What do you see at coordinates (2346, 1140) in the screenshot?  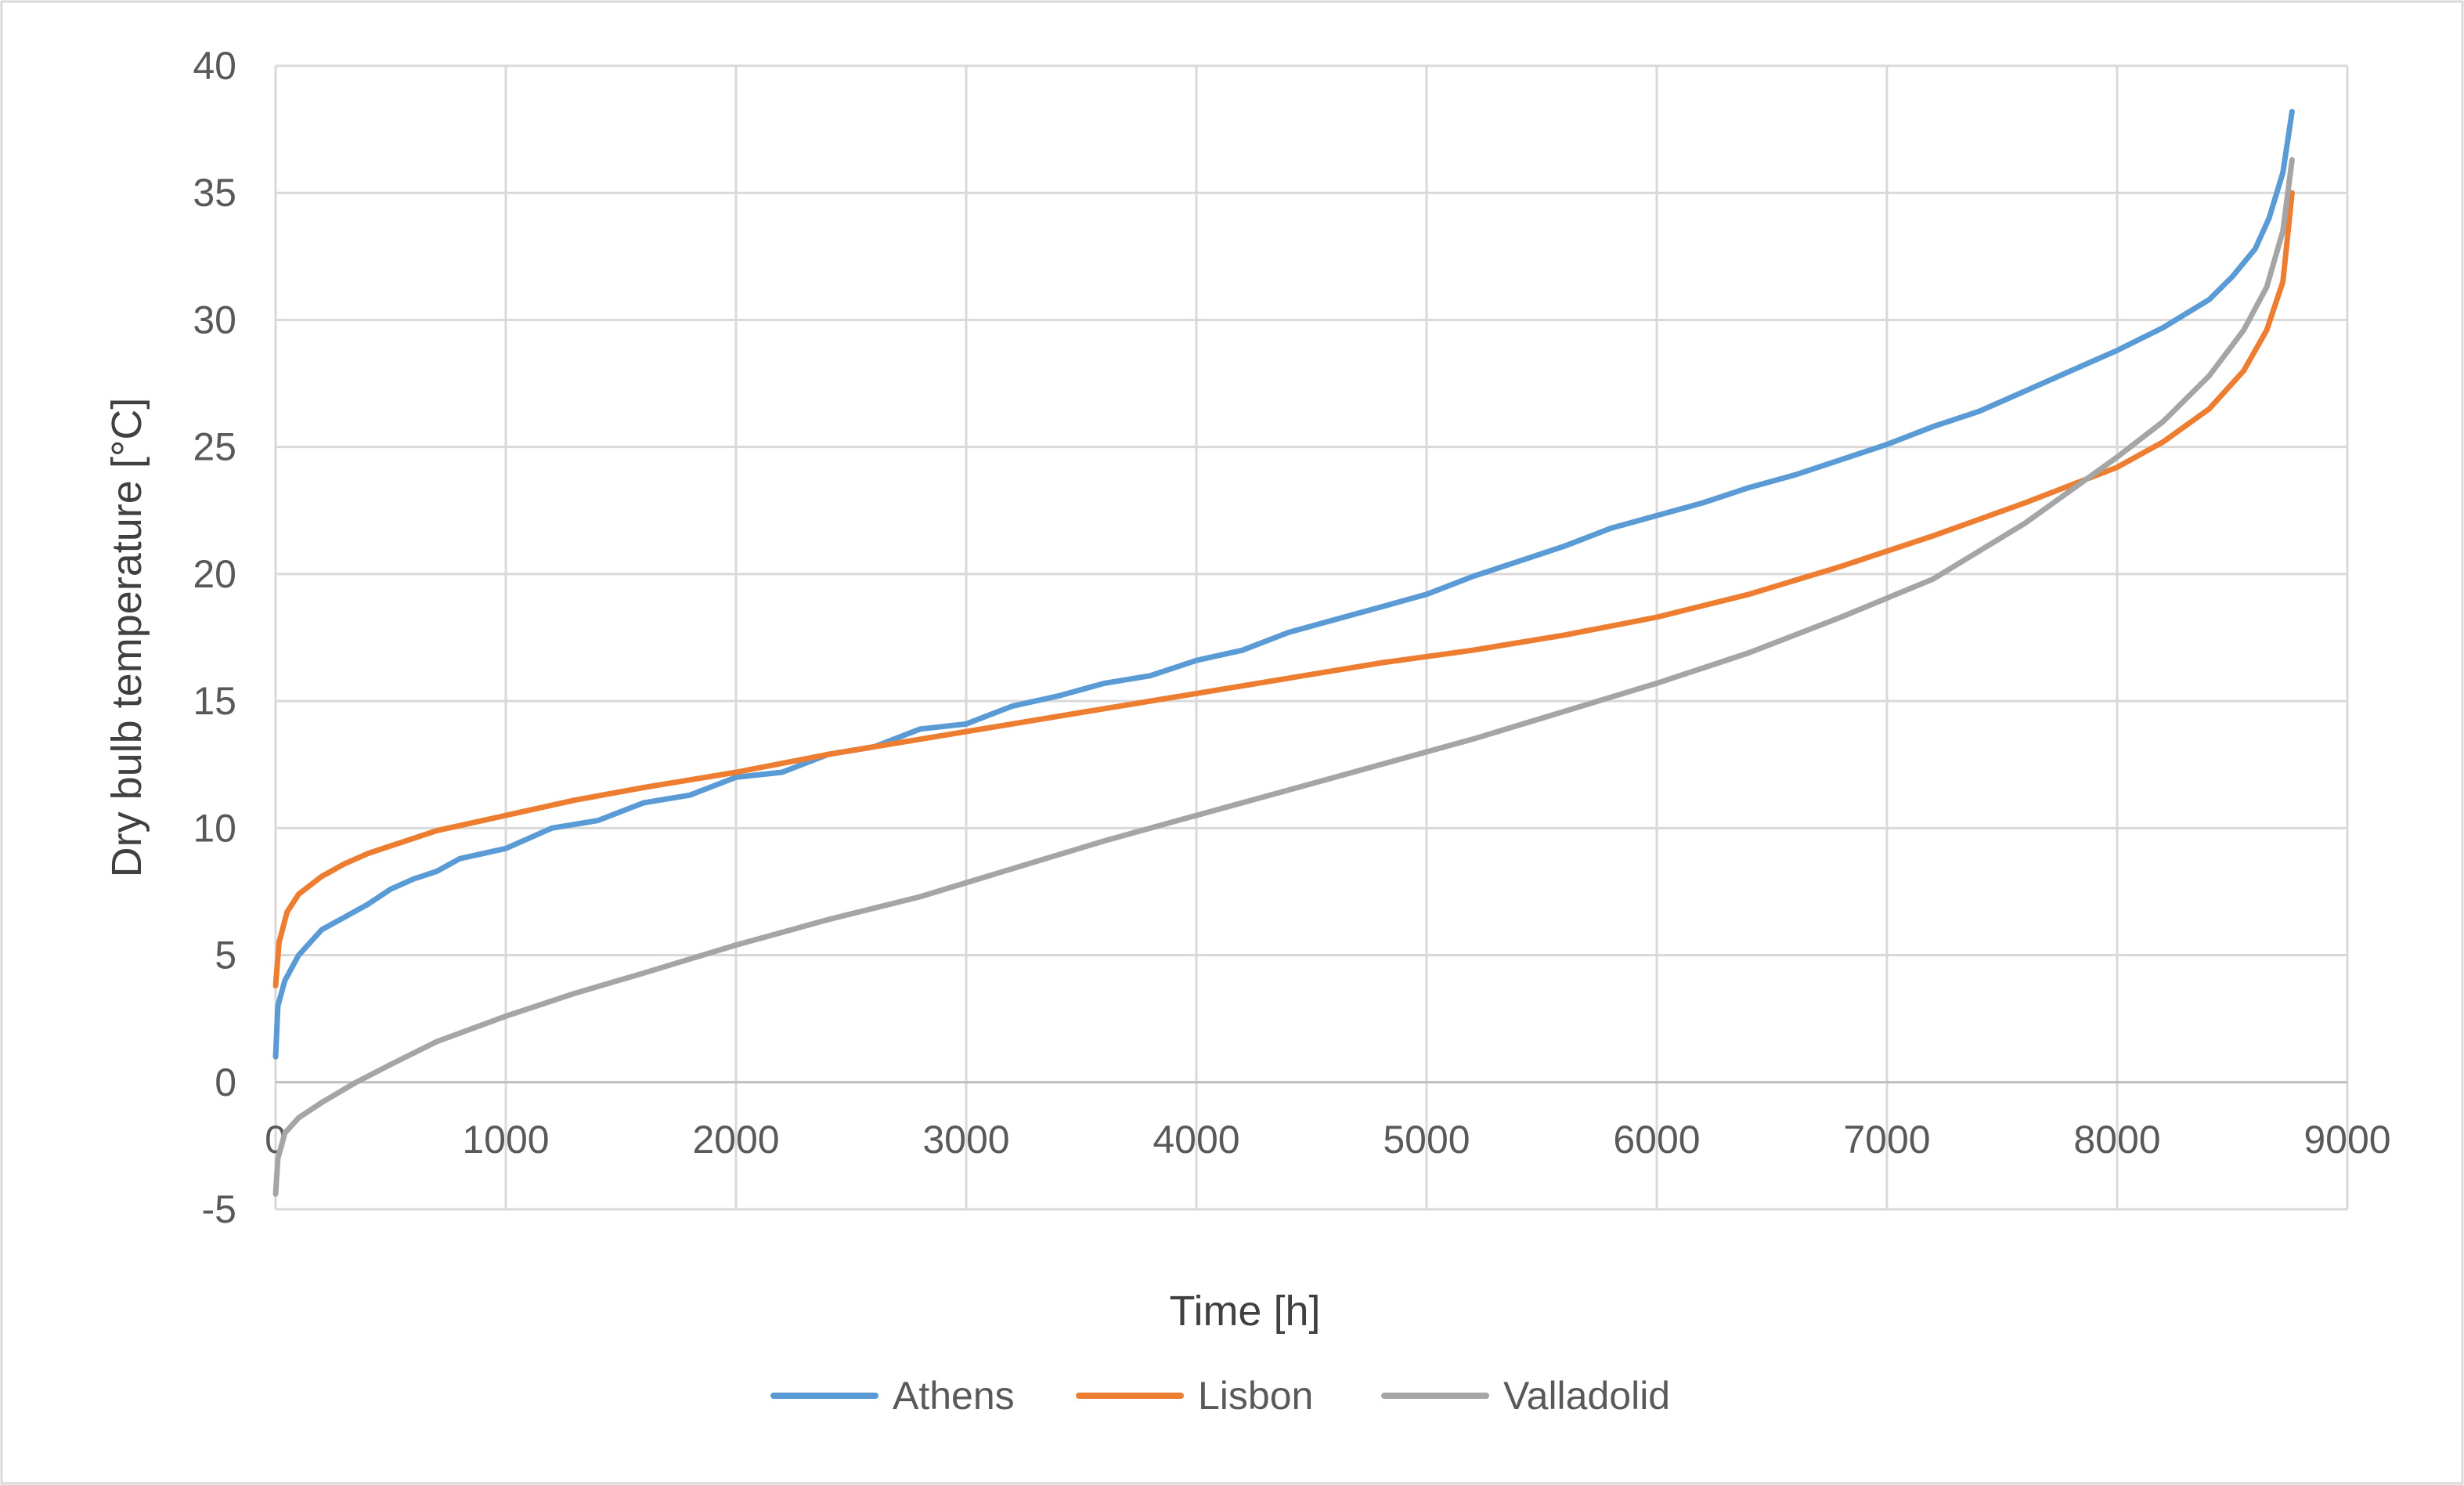 I see `x-tick-label: 9000` at bounding box center [2346, 1140].